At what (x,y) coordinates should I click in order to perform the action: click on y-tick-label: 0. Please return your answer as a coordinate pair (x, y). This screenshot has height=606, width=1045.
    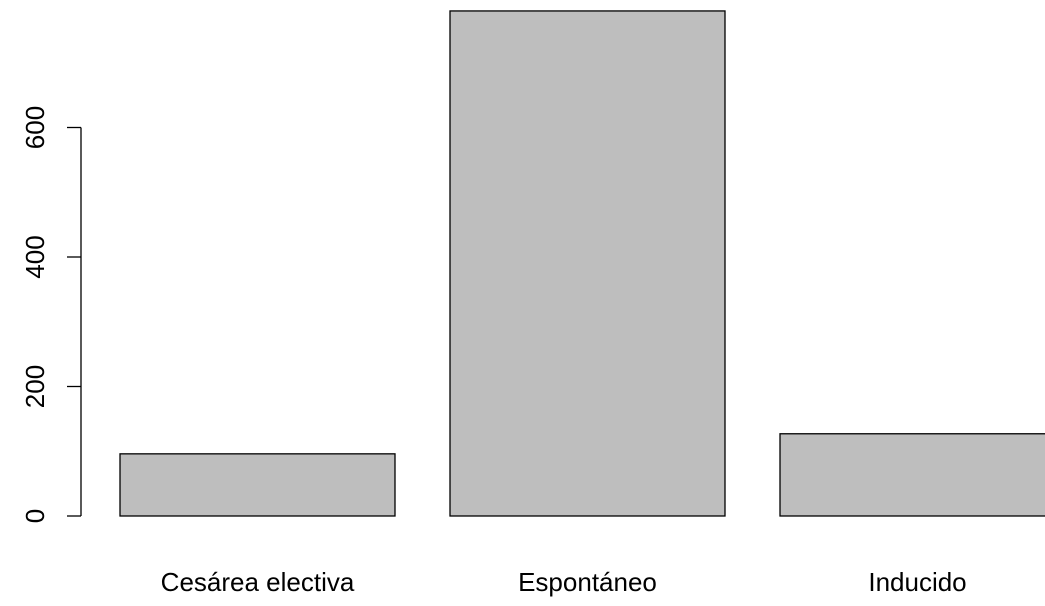
    Looking at the image, I should click on (35, 516).